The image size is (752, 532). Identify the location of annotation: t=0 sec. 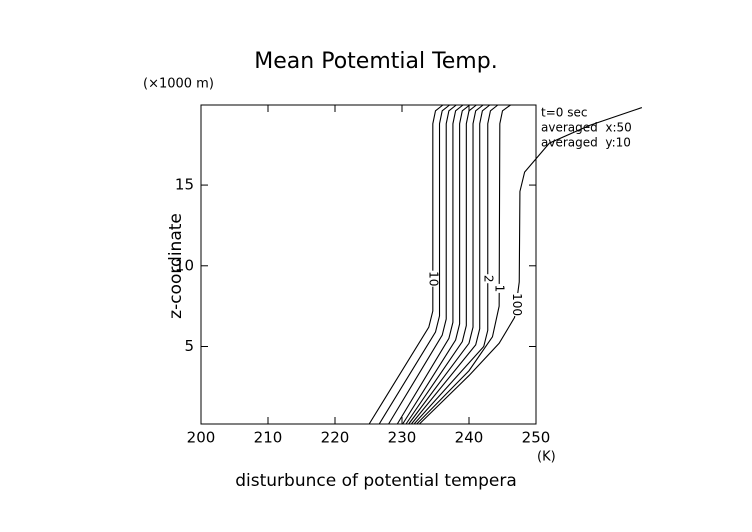
(564, 113).